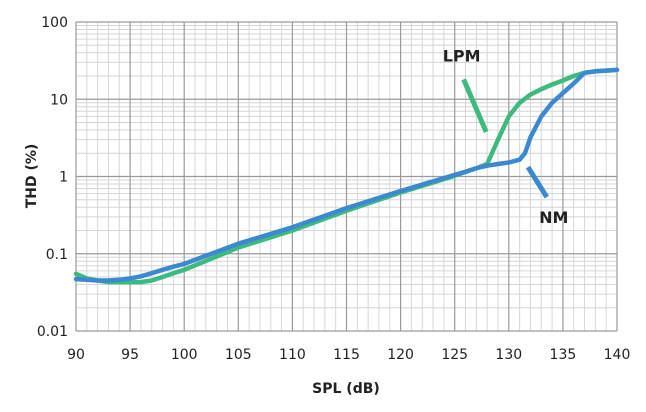 Image resolution: width=646 pixels, height=412 pixels. Describe the element at coordinates (32, 176) in the screenshot. I see `y-axis-title: THD (%)` at that location.